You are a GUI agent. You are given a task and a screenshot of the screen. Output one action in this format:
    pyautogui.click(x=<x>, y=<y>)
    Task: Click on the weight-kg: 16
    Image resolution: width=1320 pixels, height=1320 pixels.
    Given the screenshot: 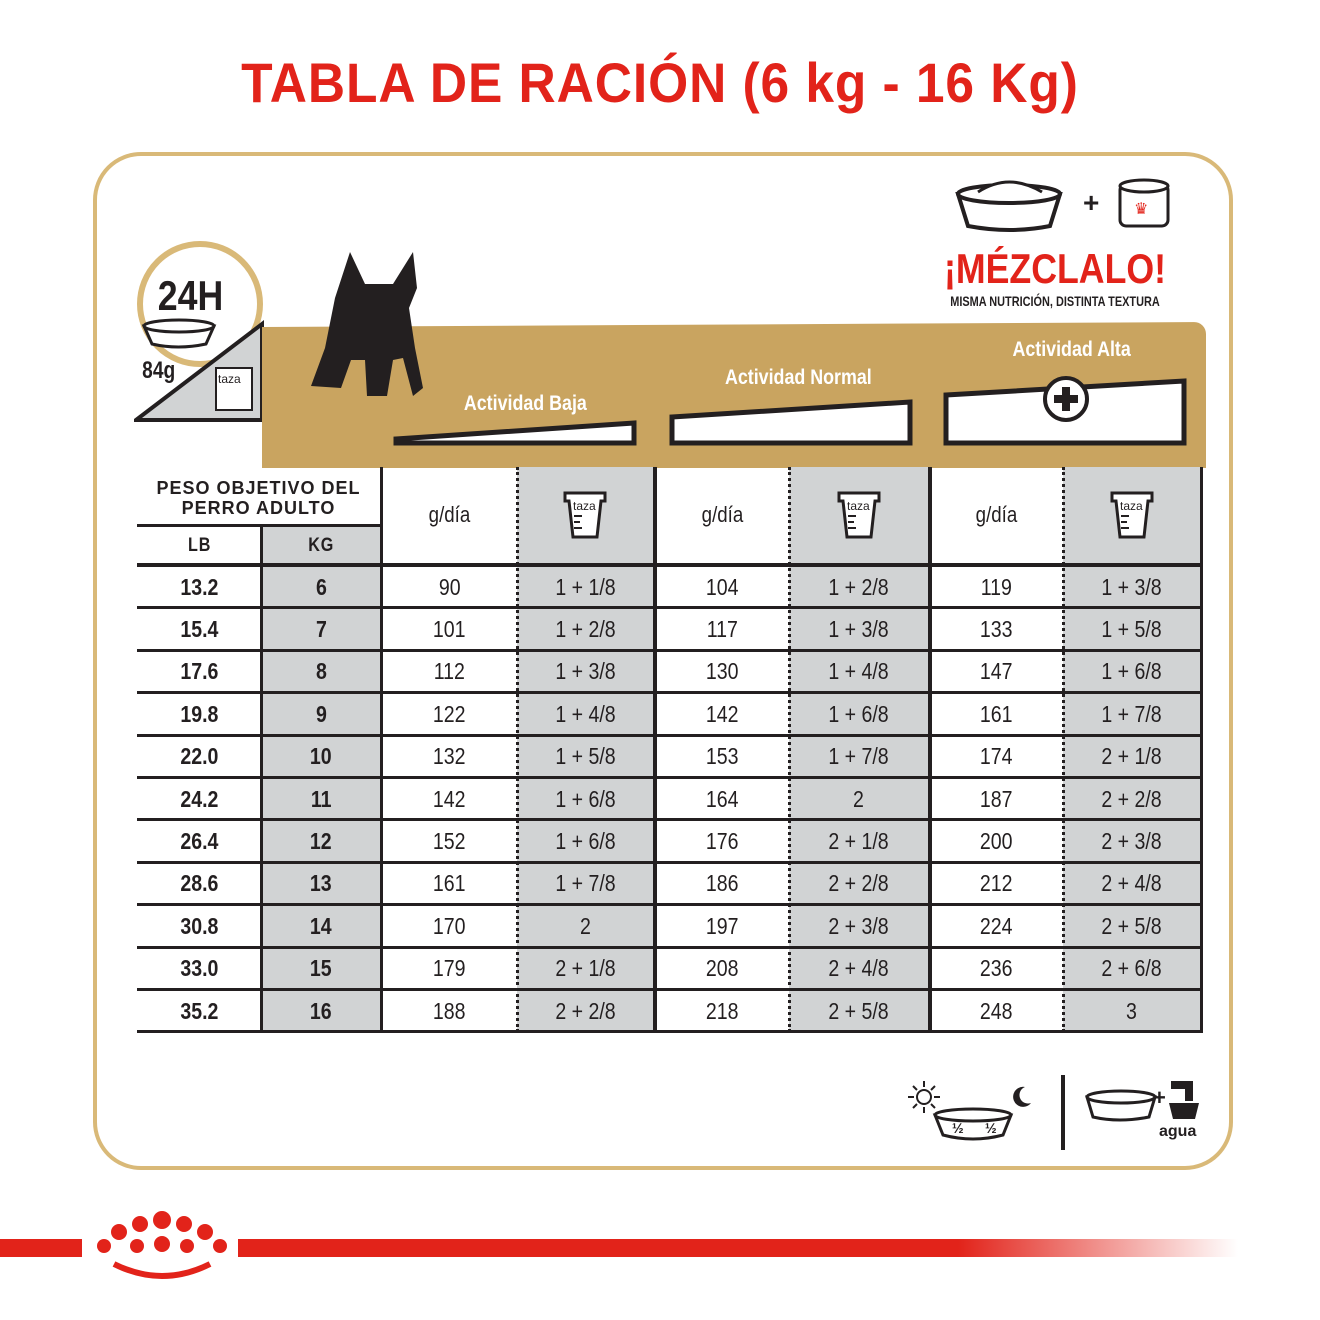 What is the action you would take?
    pyautogui.click(x=321, y=1011)
    